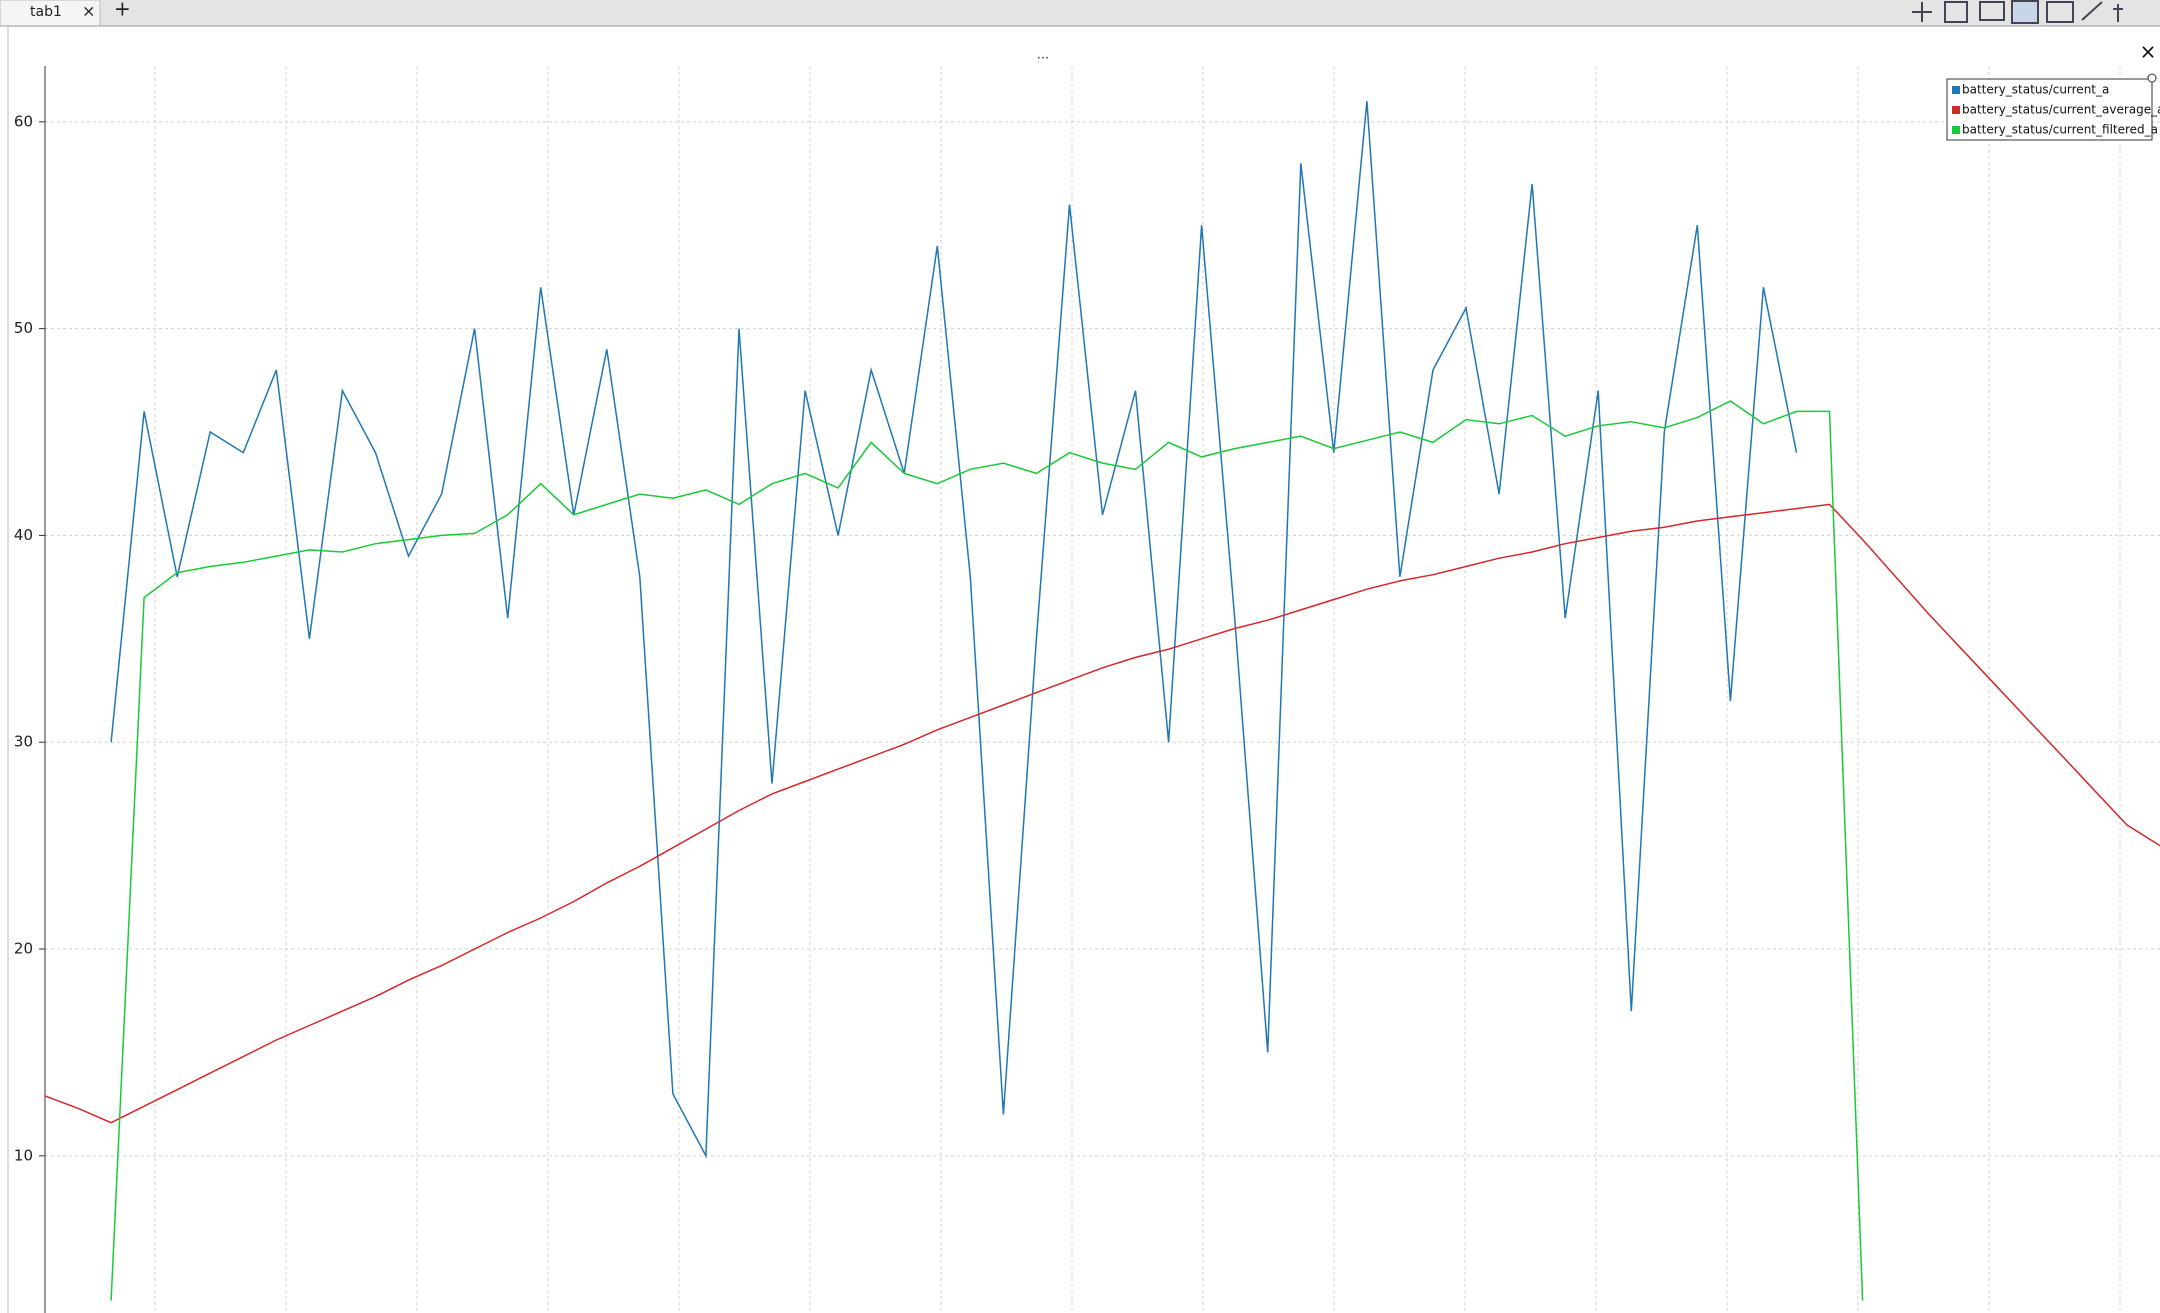 This screenshot has height=1313, width=2160. I want to click on legend-label: battery_status/current_average_a, so click(2061, 110).